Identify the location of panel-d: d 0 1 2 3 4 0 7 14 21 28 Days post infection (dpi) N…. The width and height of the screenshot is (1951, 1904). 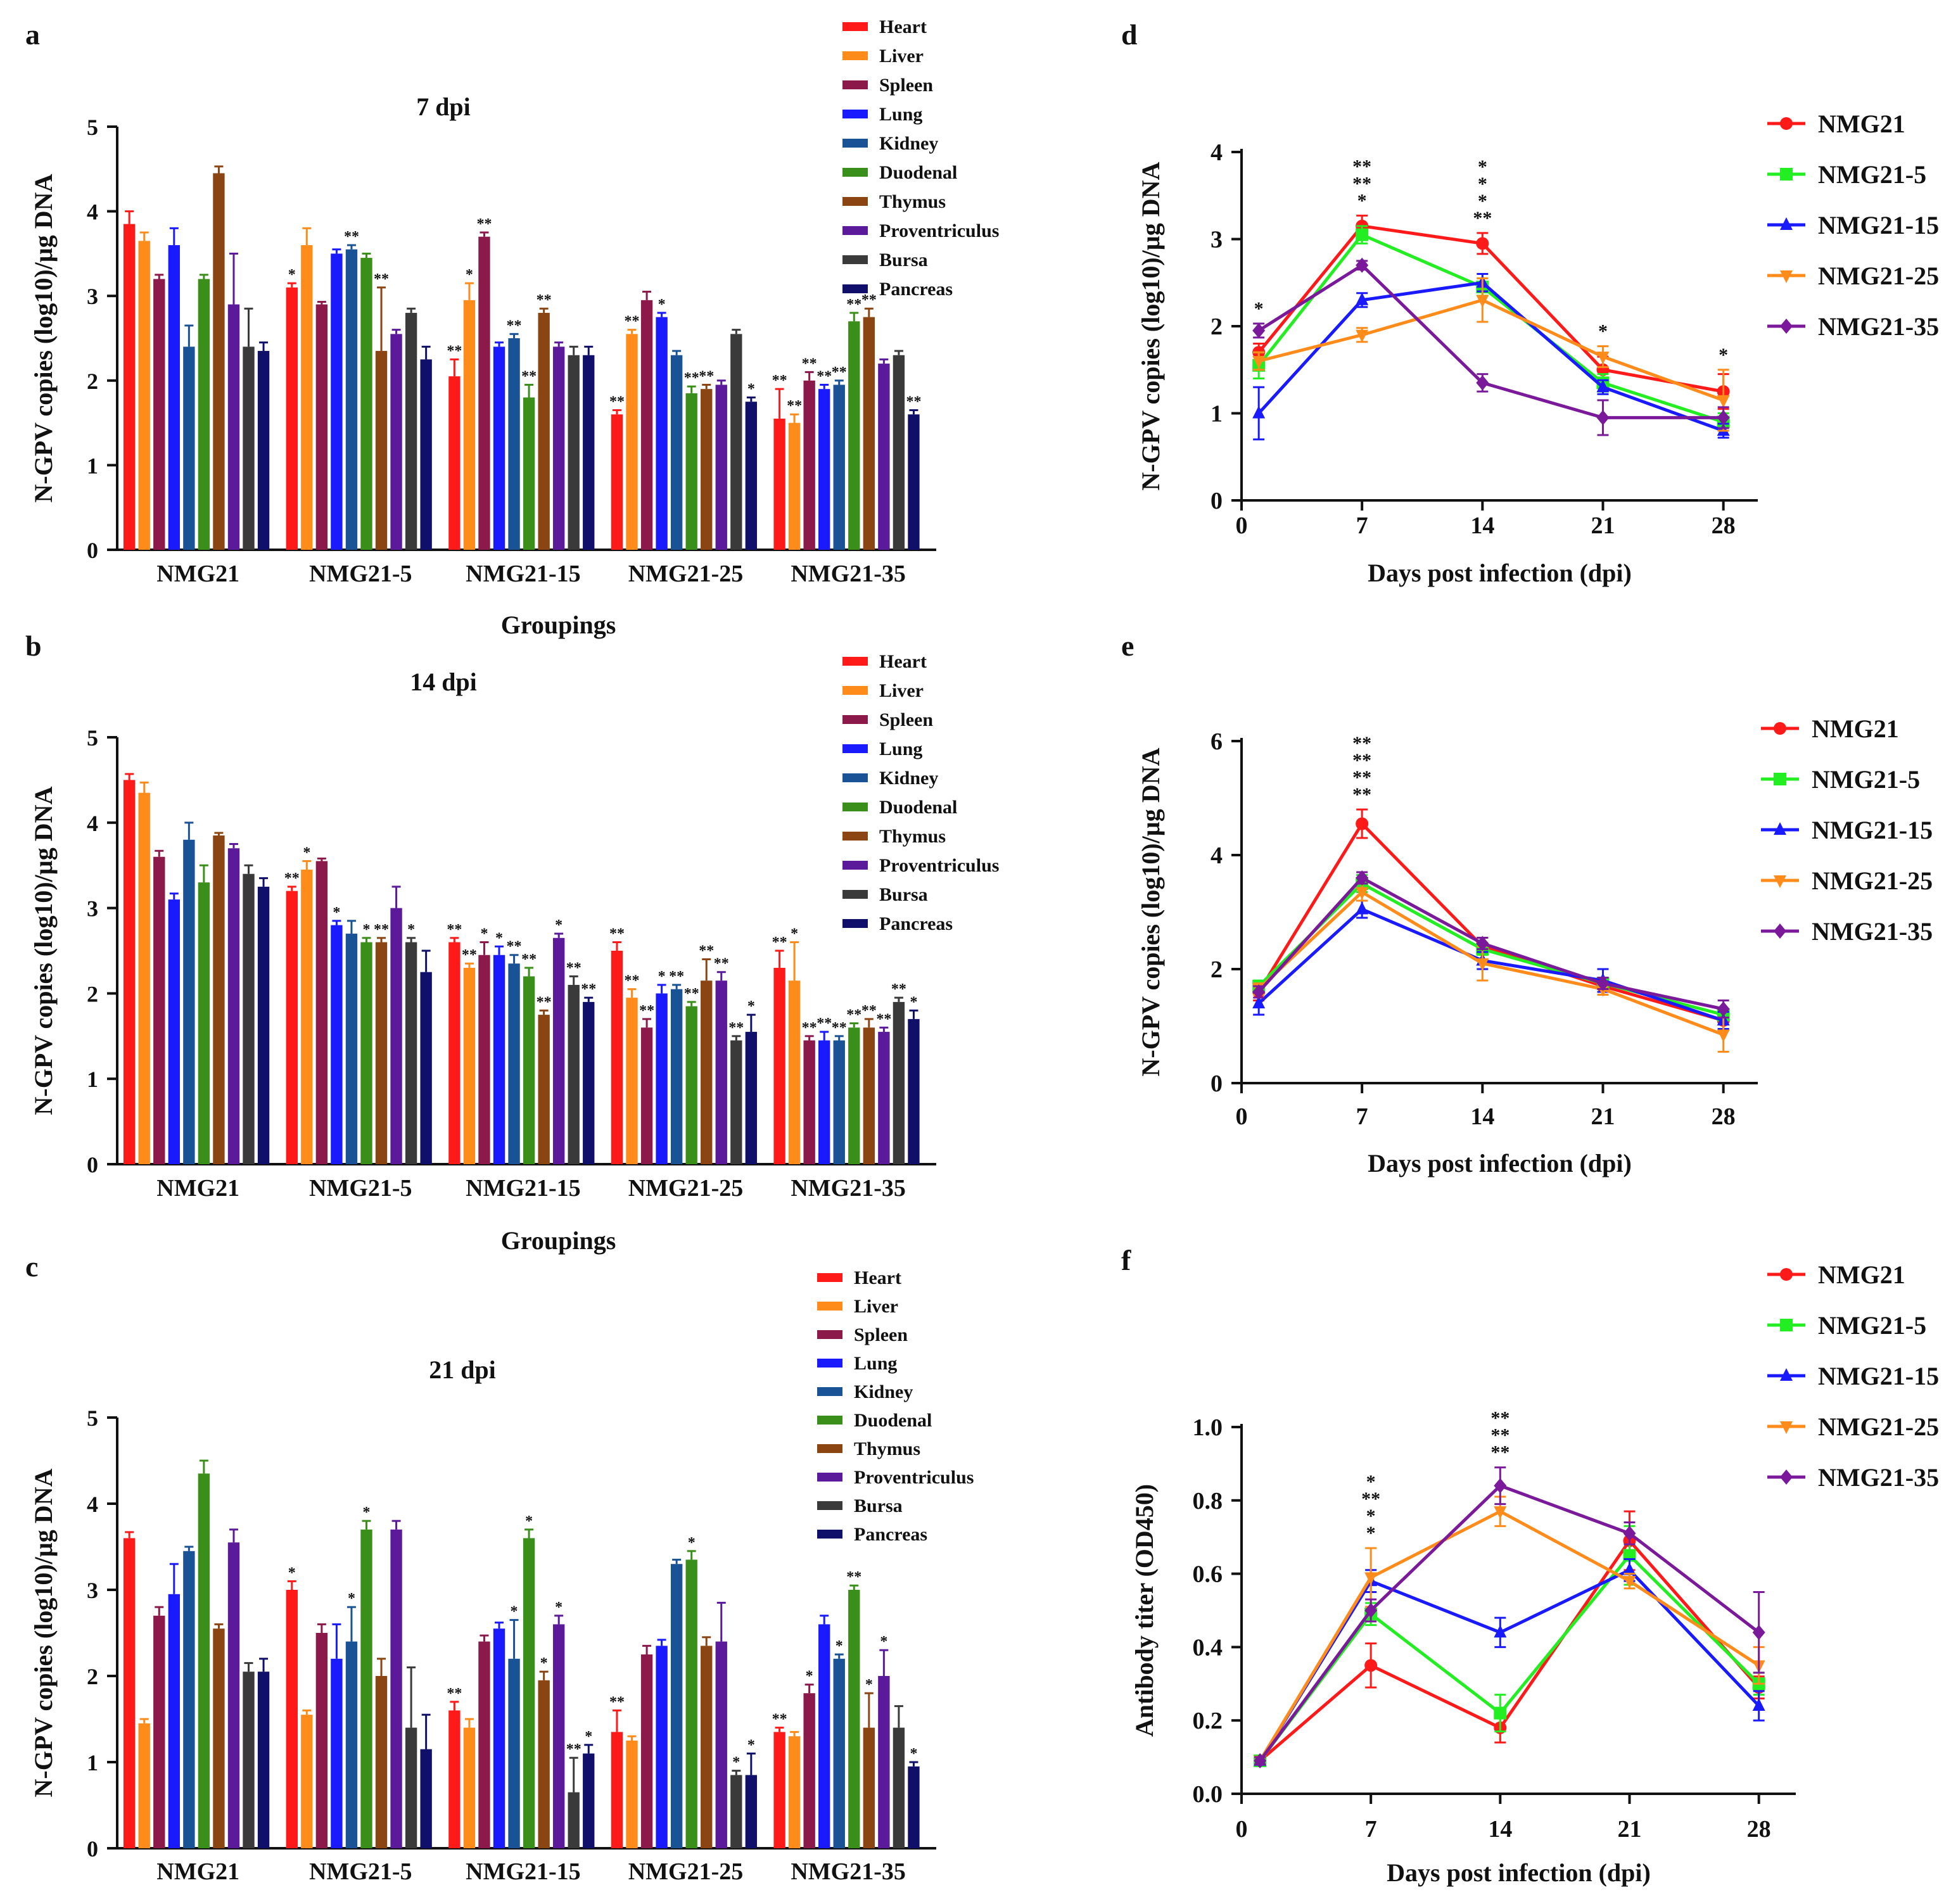
(1530, 302).